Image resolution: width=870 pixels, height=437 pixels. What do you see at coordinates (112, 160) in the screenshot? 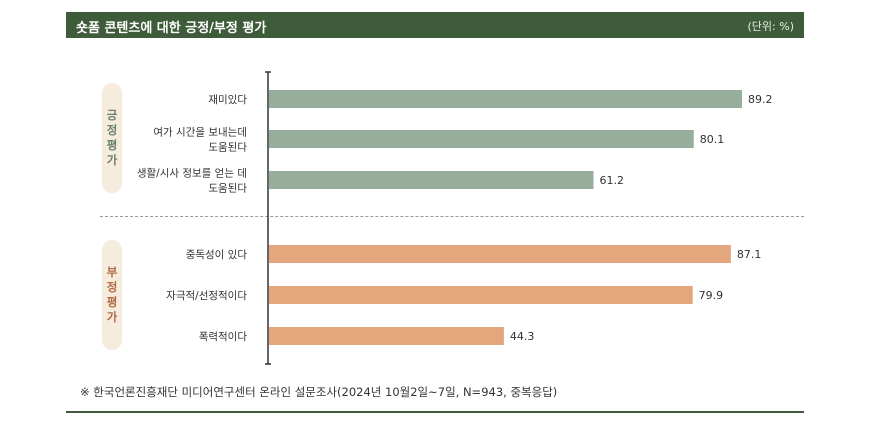
I see `positive-label-char: 가` at bounding box center [112, 160].